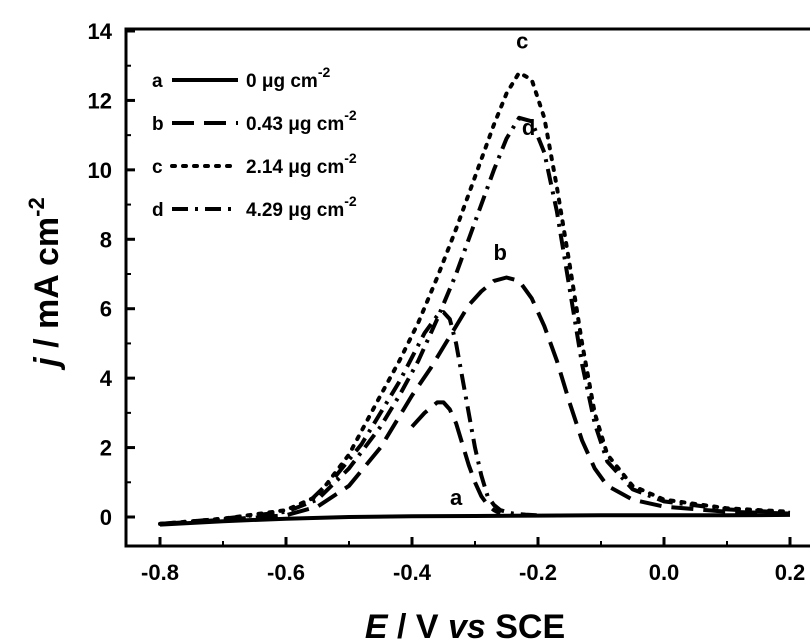 Image resolution: width=810 pixels, height=642 pixels. Describe the element at coordinates (106, 309) in the screenshot. I see `y-tick-label: 6` at that location.